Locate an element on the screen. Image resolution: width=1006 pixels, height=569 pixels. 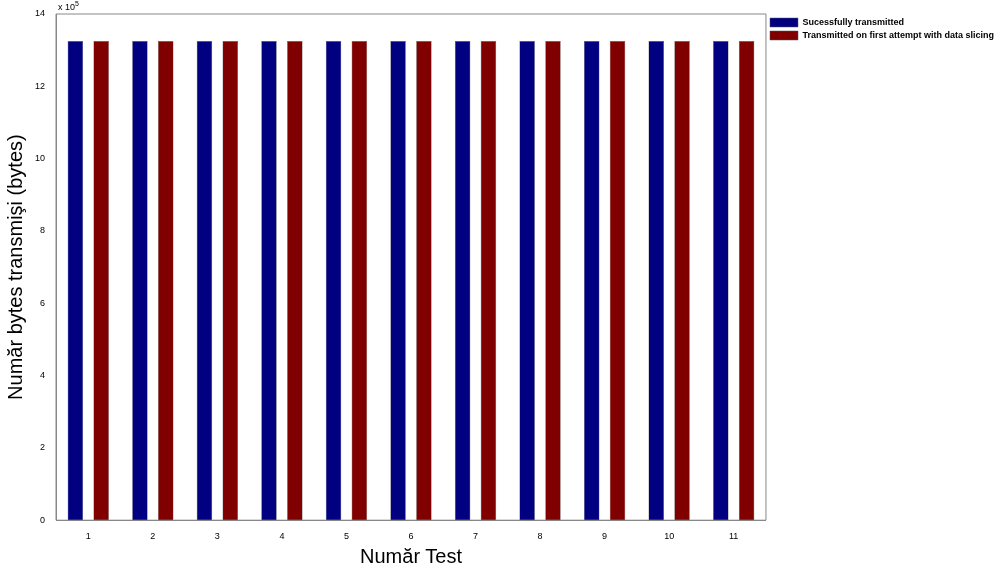
x-tick-label: 2 is located at coordinates (153, 536).